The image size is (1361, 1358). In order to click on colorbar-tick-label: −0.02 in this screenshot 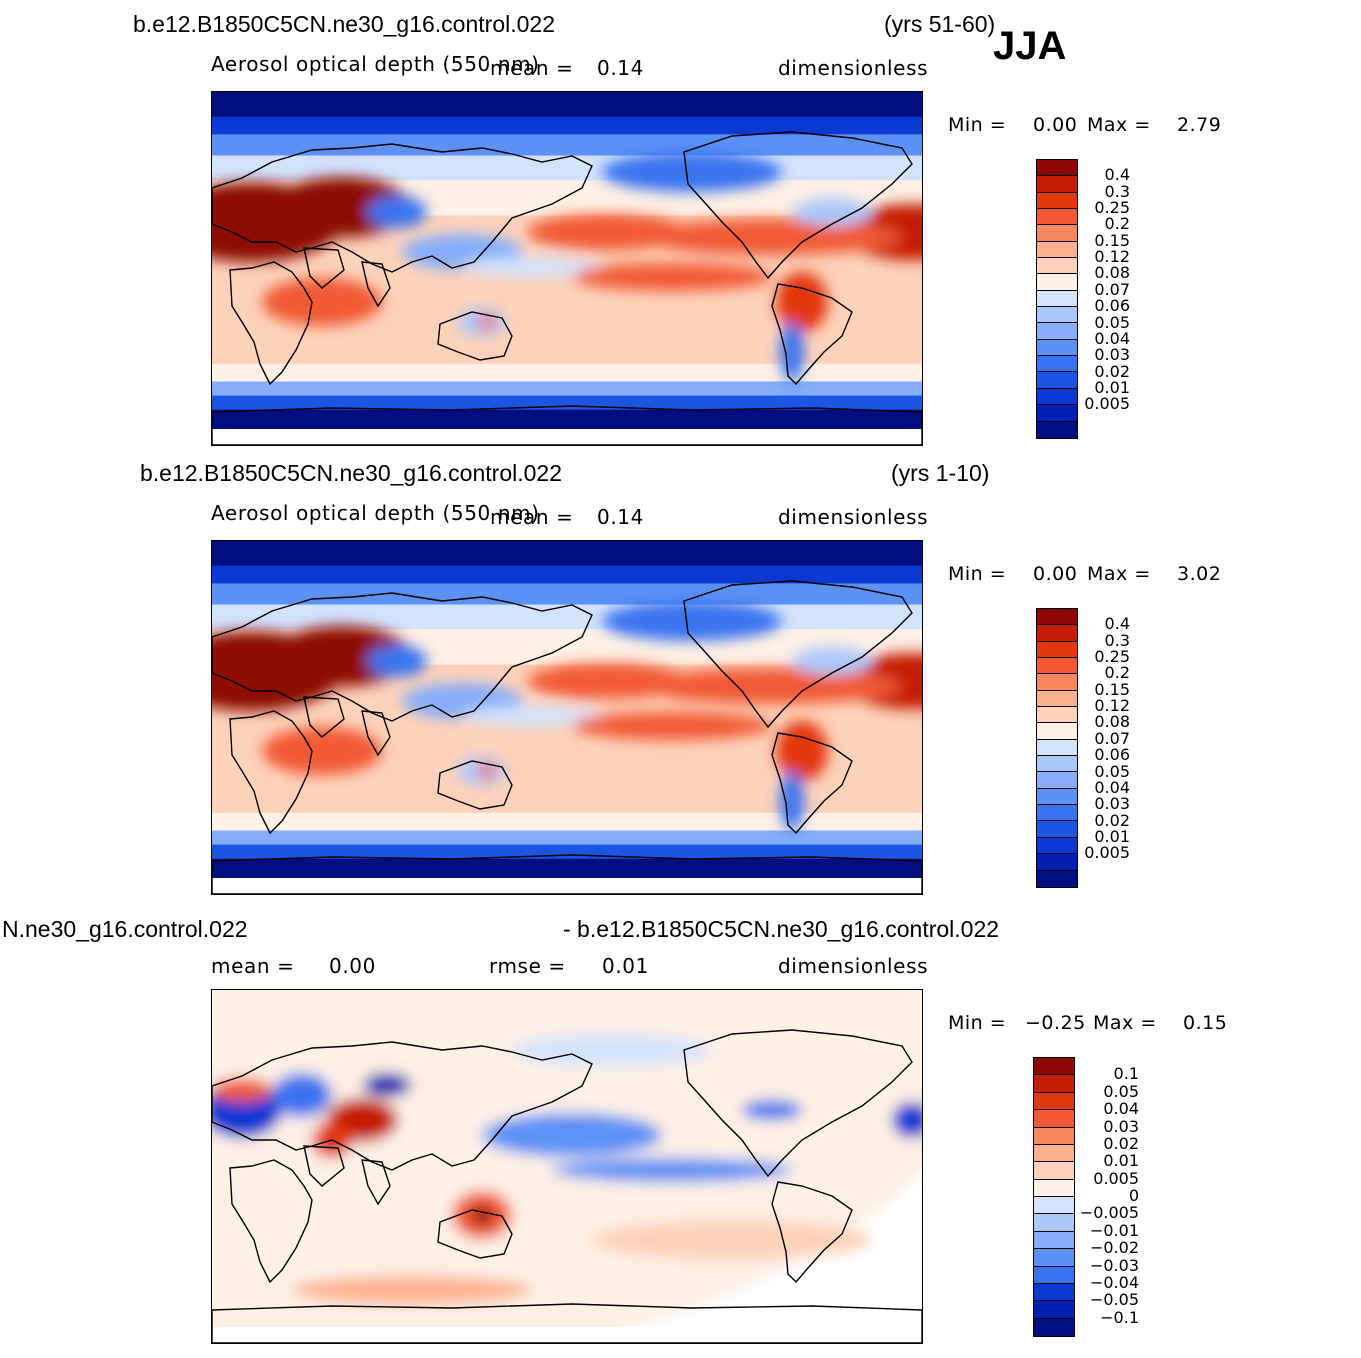, I will do `click(1114, 1248)`.